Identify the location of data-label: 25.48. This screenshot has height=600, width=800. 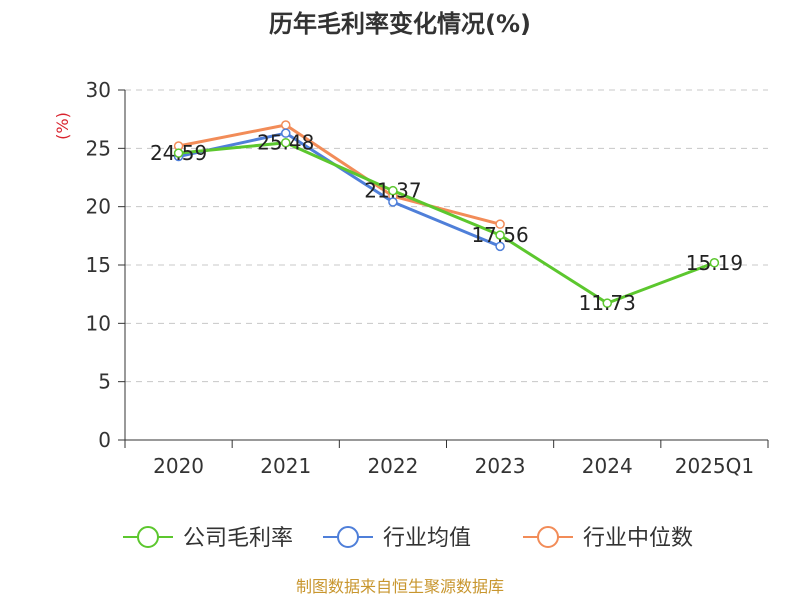
(285, 143).